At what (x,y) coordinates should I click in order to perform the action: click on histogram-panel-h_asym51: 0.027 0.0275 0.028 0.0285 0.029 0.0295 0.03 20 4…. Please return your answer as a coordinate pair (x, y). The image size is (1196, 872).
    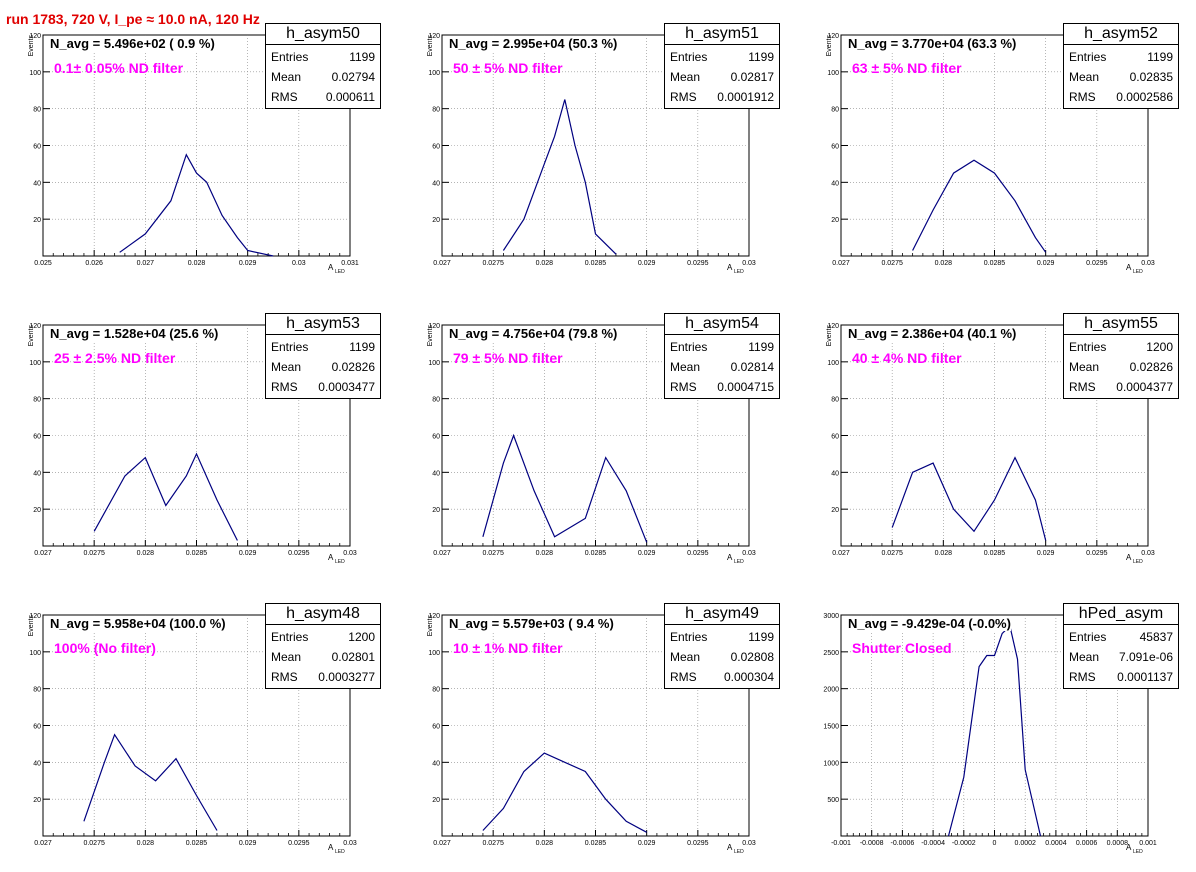
    Looking at the image, I should click on (598, 145).